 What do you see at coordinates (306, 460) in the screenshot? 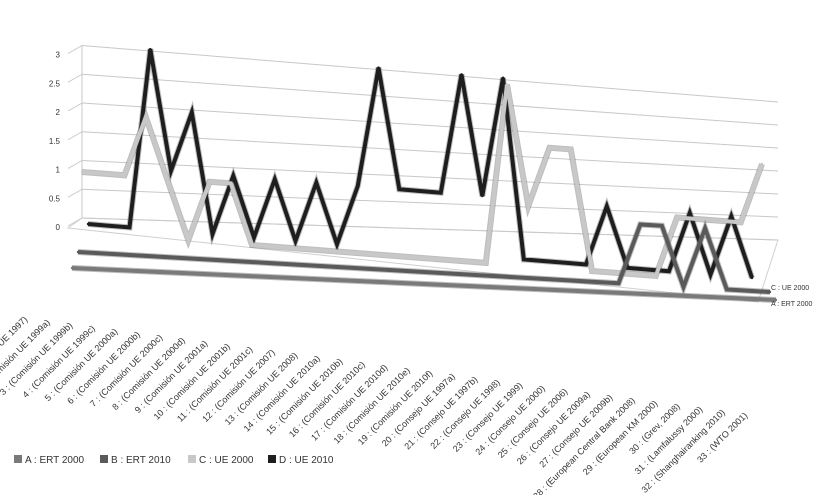
I see `legend-label: D : UE 2010` at bounding box center [306, 460].